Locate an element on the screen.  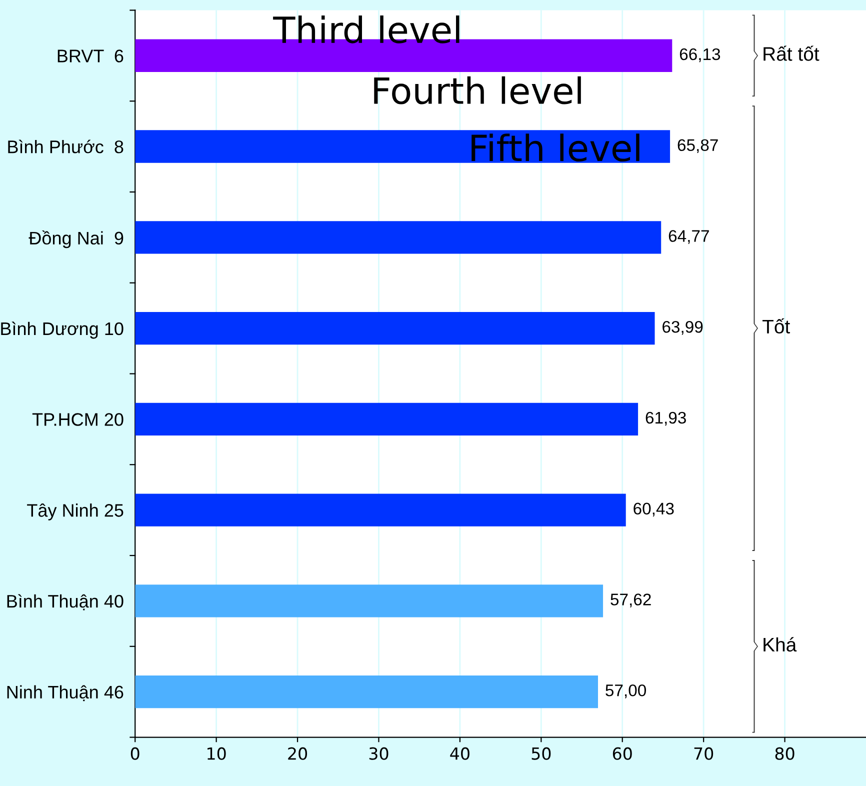
data-label: 63,99 is located at coordinates (682, 327).